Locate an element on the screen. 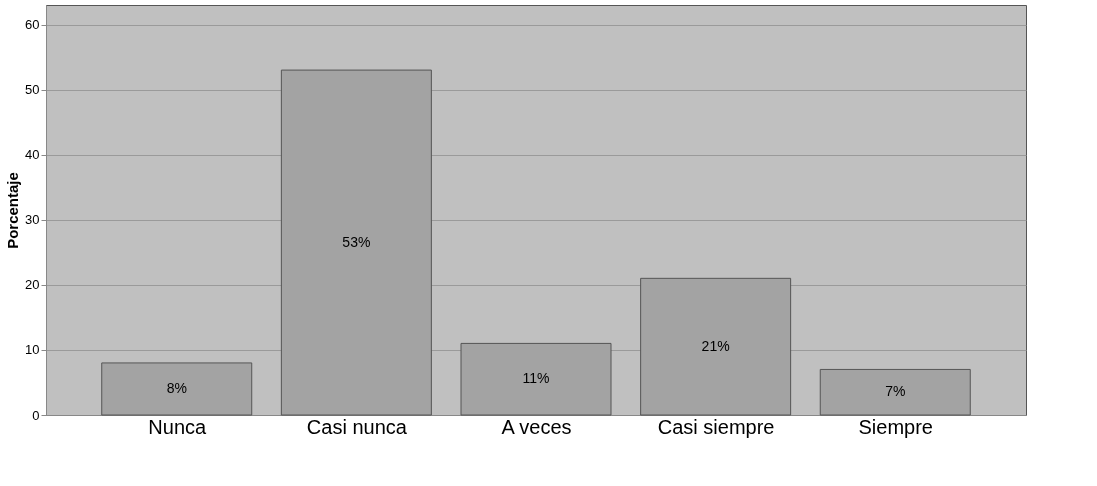 The image size is (1097, 486). y-tick-label: 0 is located at coordinates (36, 415).